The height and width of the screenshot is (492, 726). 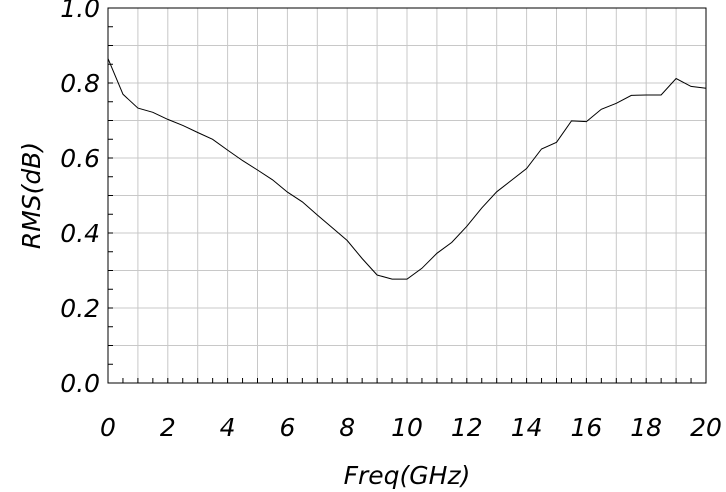 What do you see at coordinates (108, 427) in the screenshot?
I see `x-tick-label: 0` at bounding box center [108, 427].